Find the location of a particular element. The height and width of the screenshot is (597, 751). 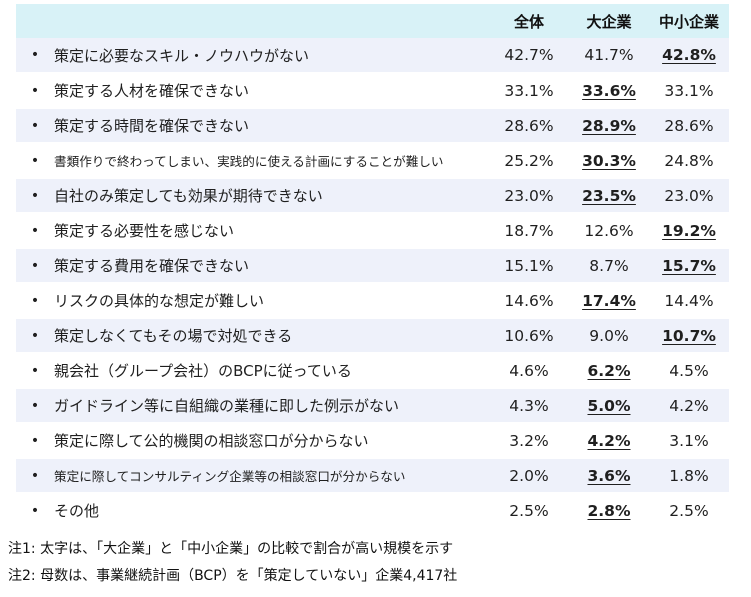

value-large: 6.2% is located at coordinates (609, 371).